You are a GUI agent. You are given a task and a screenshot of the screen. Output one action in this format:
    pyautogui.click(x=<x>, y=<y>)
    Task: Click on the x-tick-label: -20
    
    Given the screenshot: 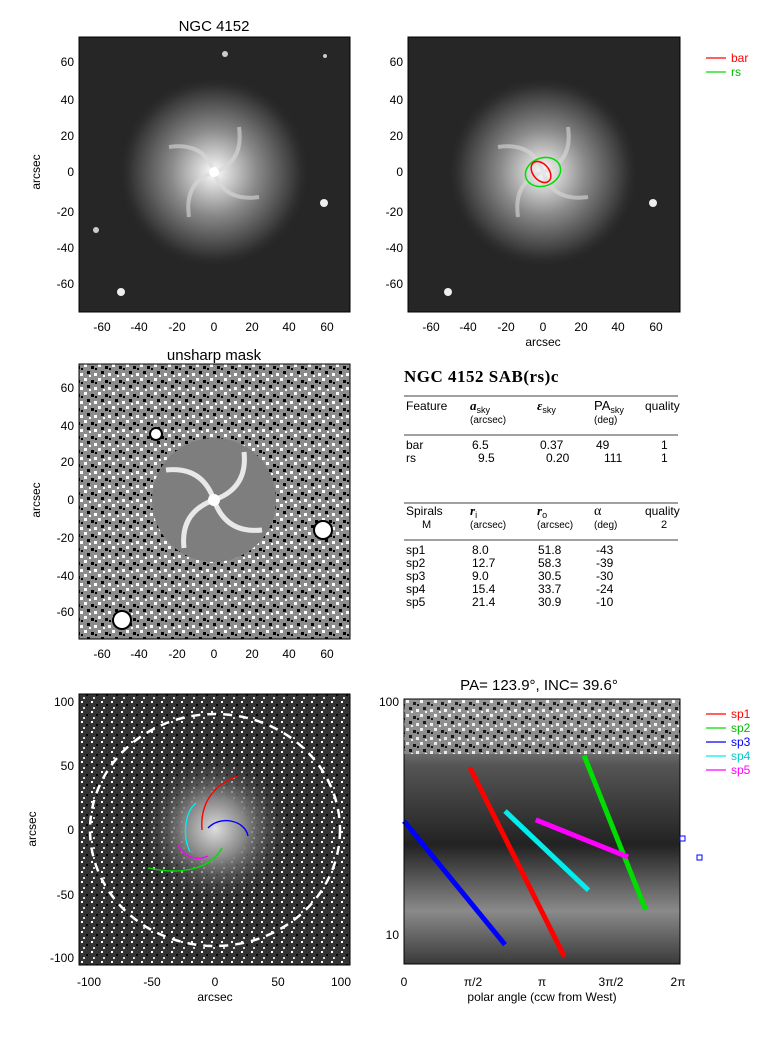 What is the action you would take?
    pyautogui.click(x=177, y=654)
    